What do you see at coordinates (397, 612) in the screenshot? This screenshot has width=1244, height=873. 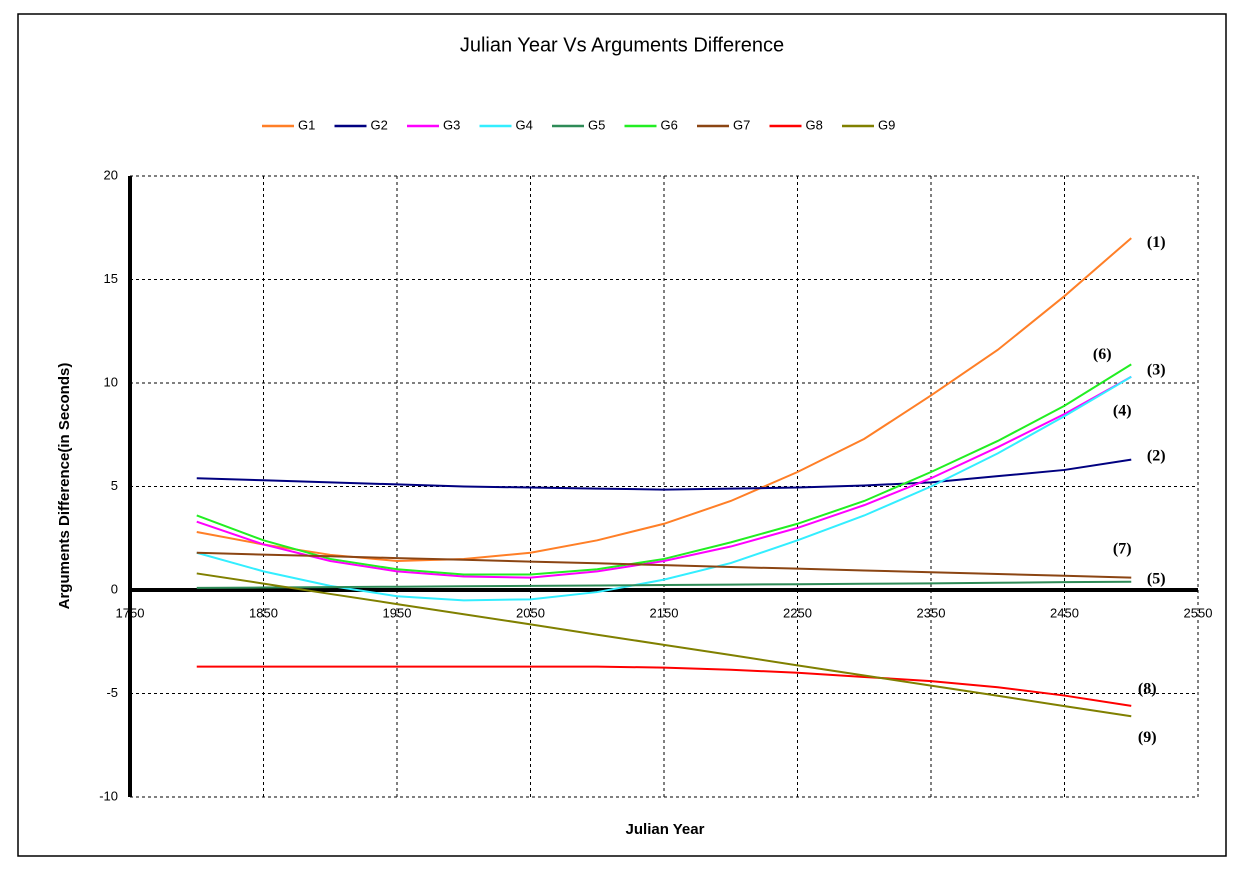 I see `x-tick-label: 1950` at bounding box center [397, 612].